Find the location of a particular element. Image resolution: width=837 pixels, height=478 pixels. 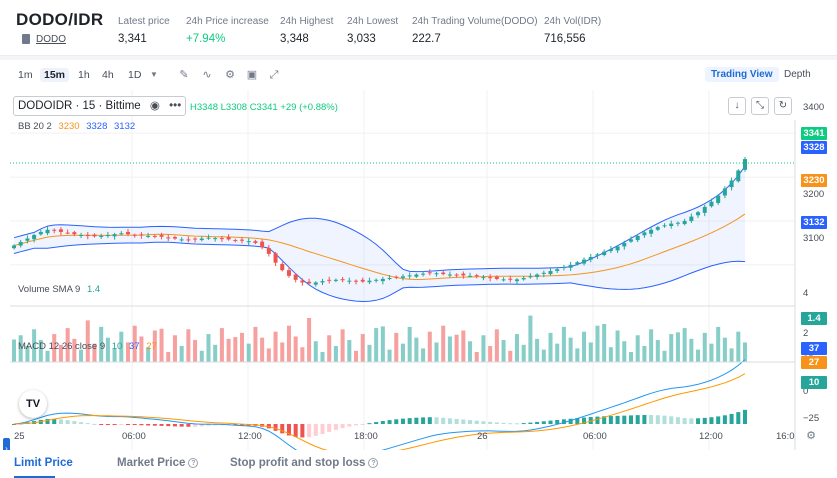

tab-stop-profit-stop-loss: Stop profit and stop loss? is located at coordinates (304, 463).